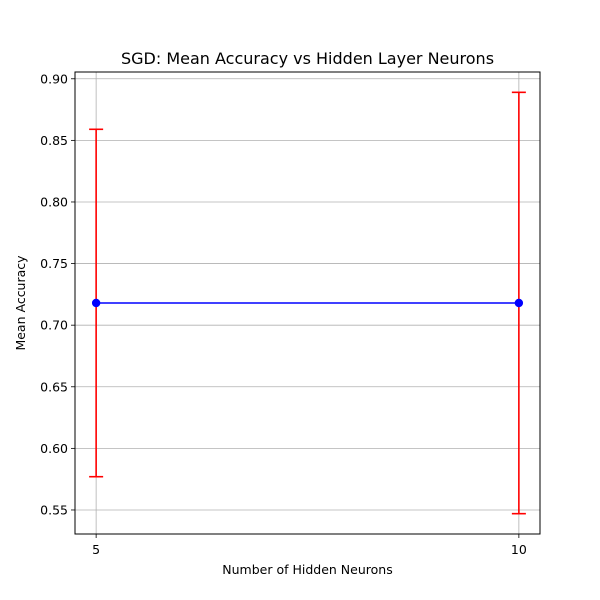 The height and width of the screenshot is (600, 600). Describe the element at coordinates (54, 448) in the screenshot. I see `y-tick-label: 0.60` at that location.